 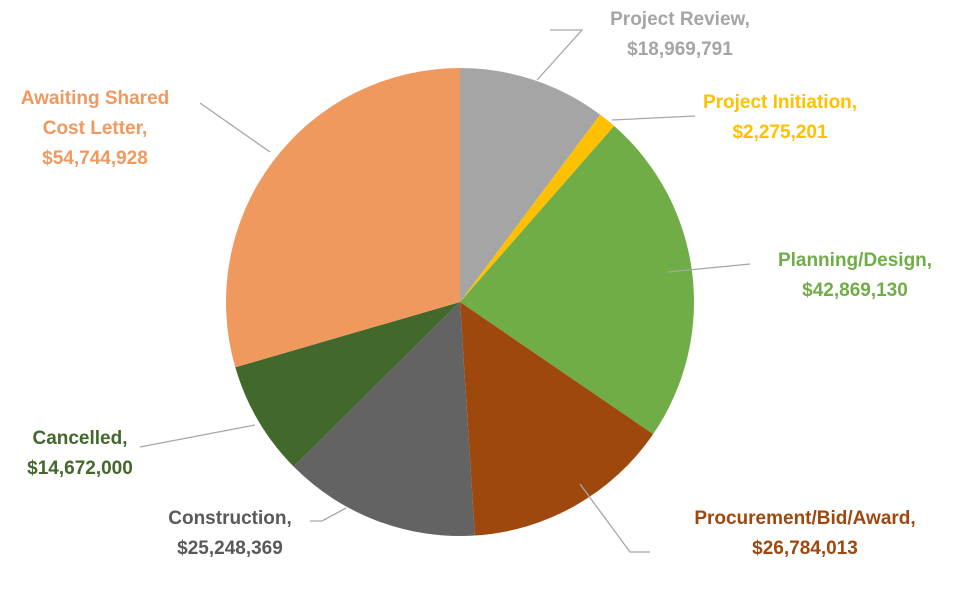 What do you see at coordinates (80, 468) in the screenshot?
I see `value-label: $14,672,000` at bounding box center [80, 468].